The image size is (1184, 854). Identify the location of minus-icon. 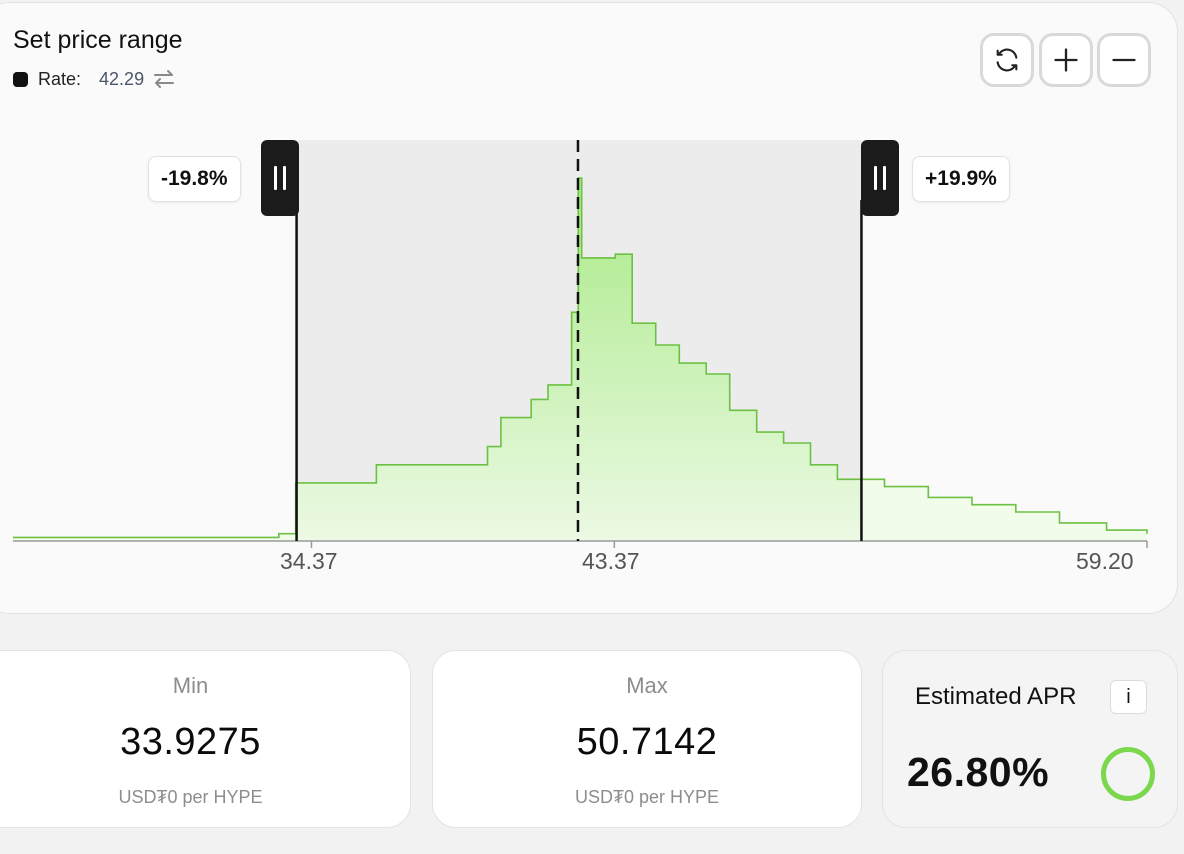
(1124, 60).